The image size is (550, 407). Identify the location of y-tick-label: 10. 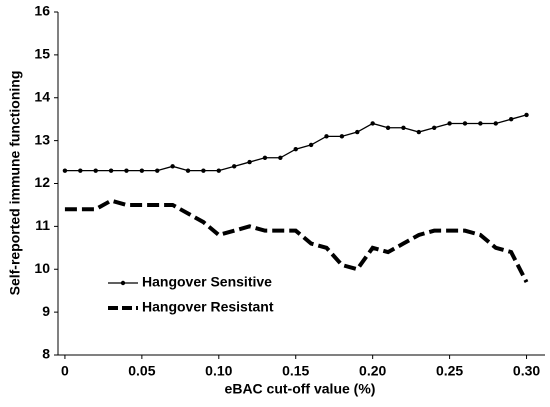
(42, 268).